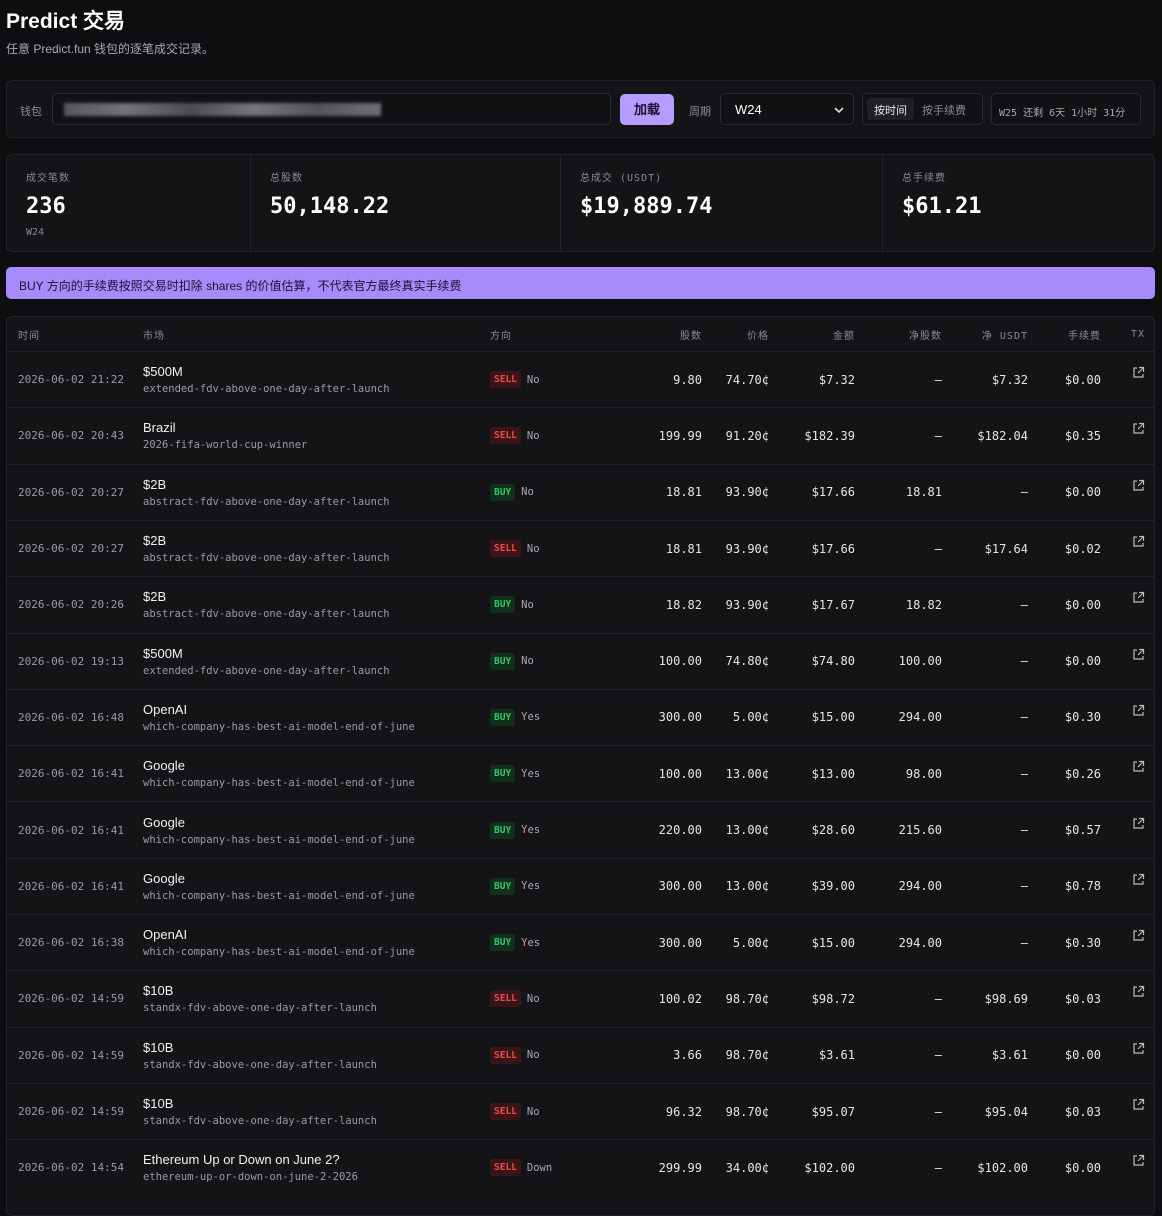  Describe the element at coordinates (406, 203) in the screenshot. I see `stat-card: 总股数 50,148.22` at that location.